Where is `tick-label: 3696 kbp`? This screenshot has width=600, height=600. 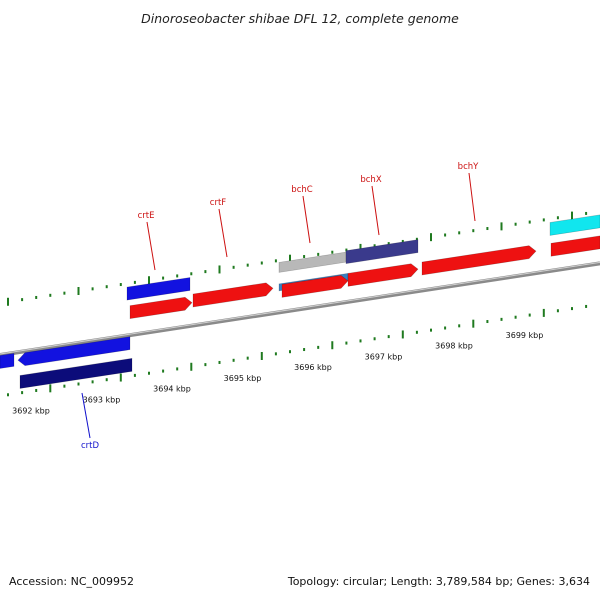
tick-label: 3696 kbp is located at coordinates (313, 367).